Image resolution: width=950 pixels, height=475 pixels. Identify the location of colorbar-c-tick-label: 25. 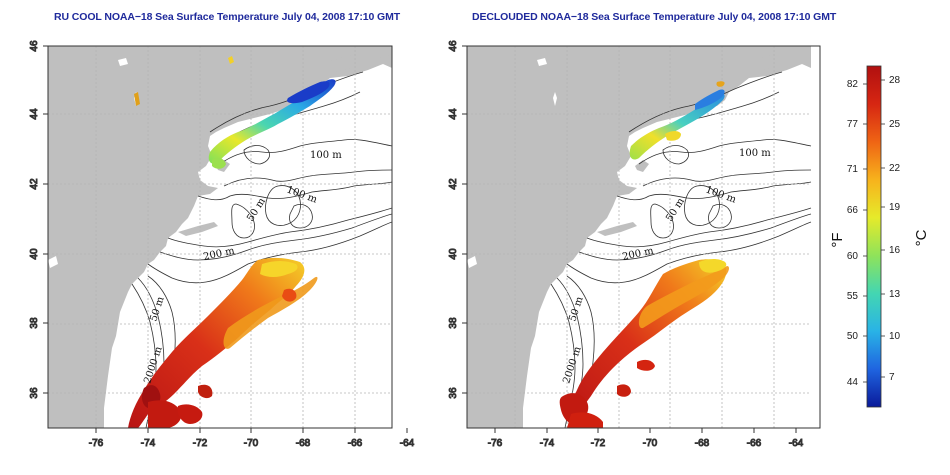
(895, 124).